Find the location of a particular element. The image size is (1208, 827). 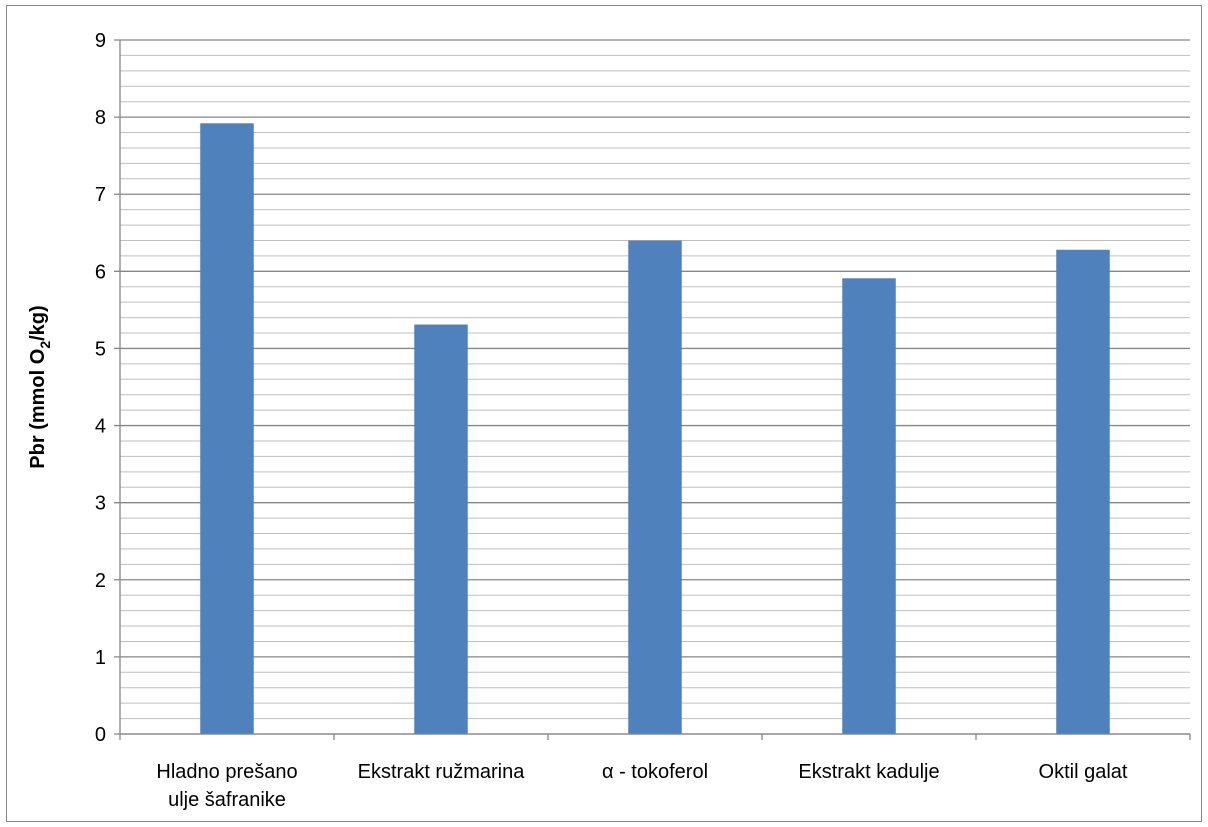

y-tick-label: 5 is located at coordinates (100, 349).